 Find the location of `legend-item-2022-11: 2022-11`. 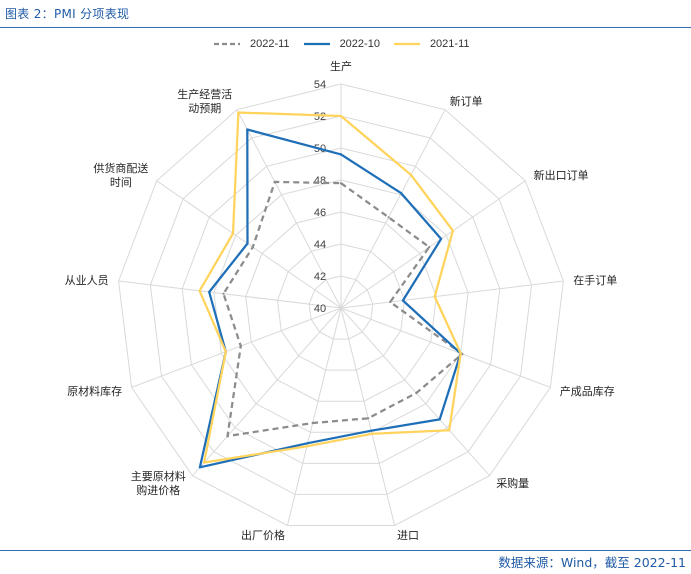

legend-item-2022-11: 2022-11 is located at coordinates (252, 44).